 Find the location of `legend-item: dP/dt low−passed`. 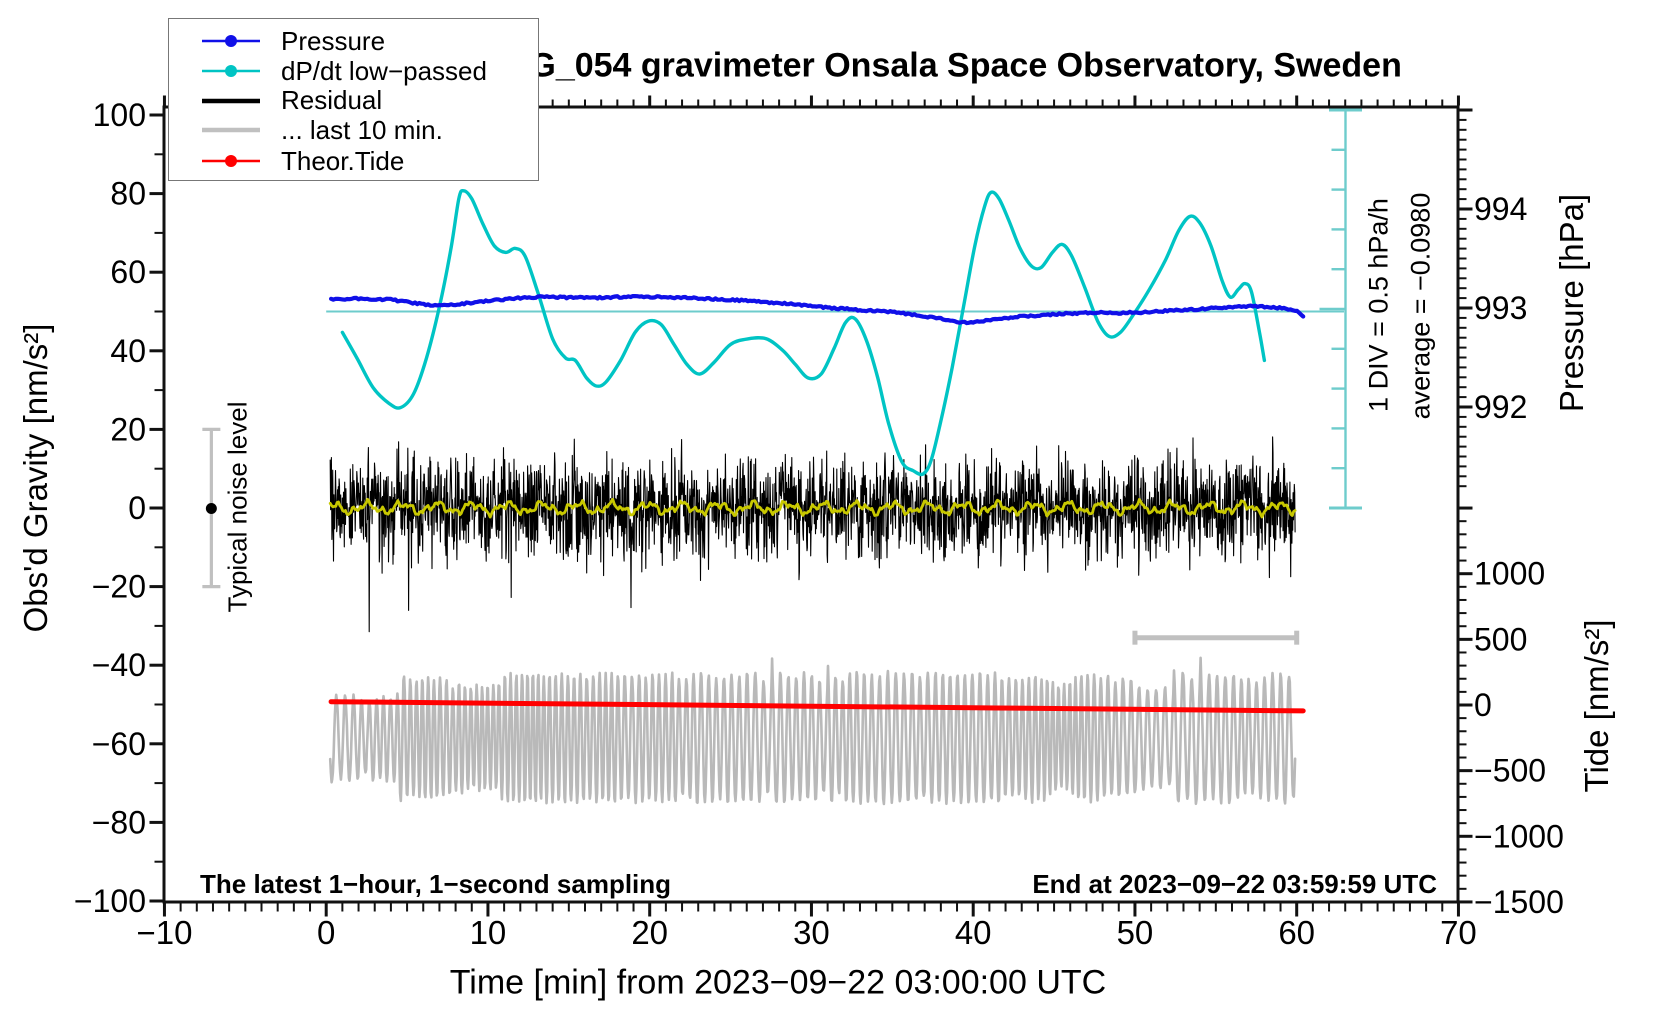

legend-item: dP/dt low−passed is located at coordinates (344, 71).